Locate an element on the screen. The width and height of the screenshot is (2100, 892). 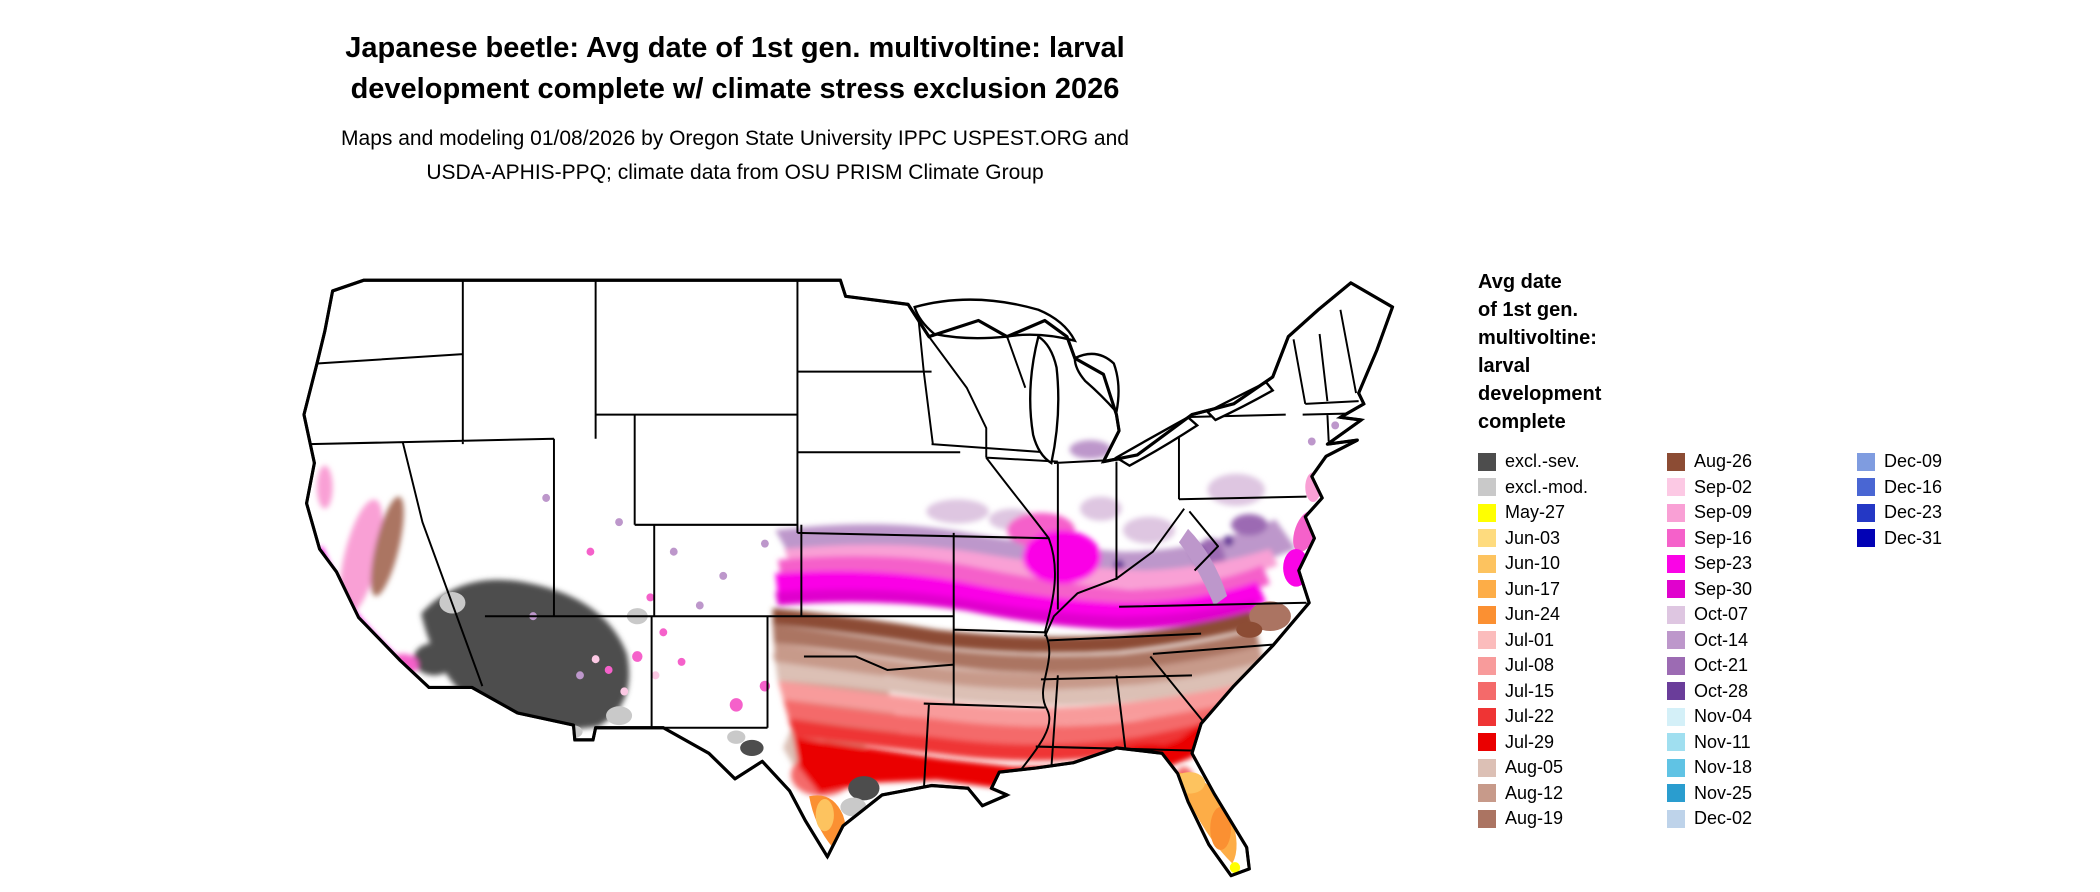
state-borders-central is located at coordinates (929, 624).